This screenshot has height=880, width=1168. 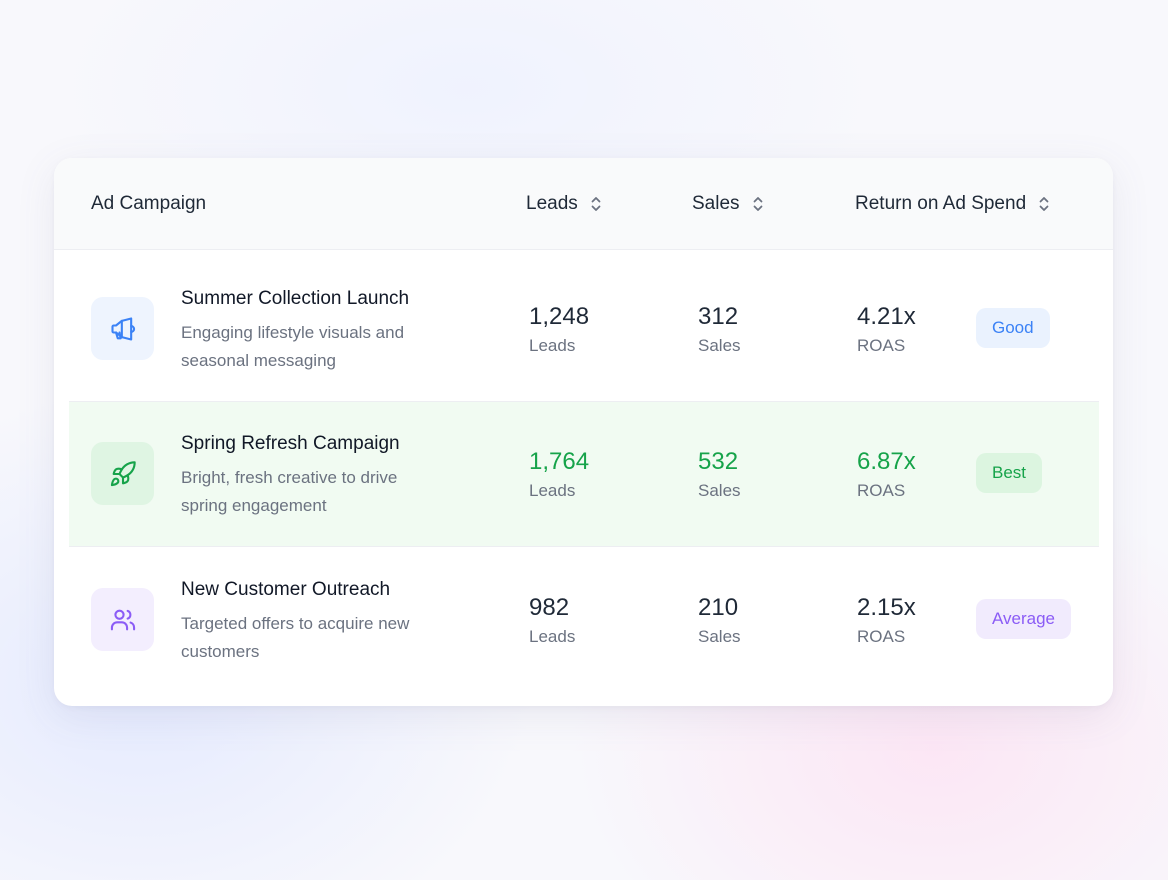 What do you see at coordinates (886, 461) in the screenshot?
I see `roas-value: 6.87x` at bounding box center [886, 461].